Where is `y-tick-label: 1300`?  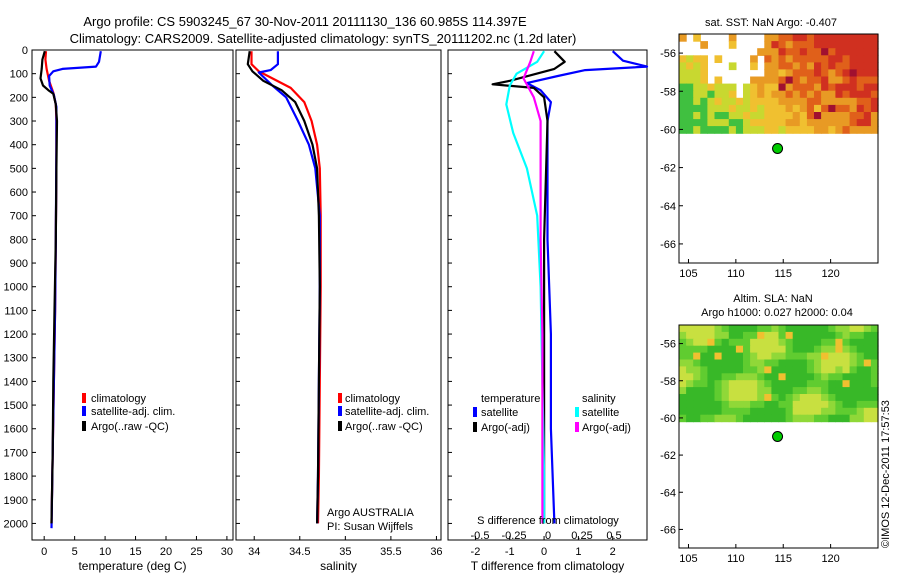 y-tick-label: 1300 is located at coordinates (16, 359).